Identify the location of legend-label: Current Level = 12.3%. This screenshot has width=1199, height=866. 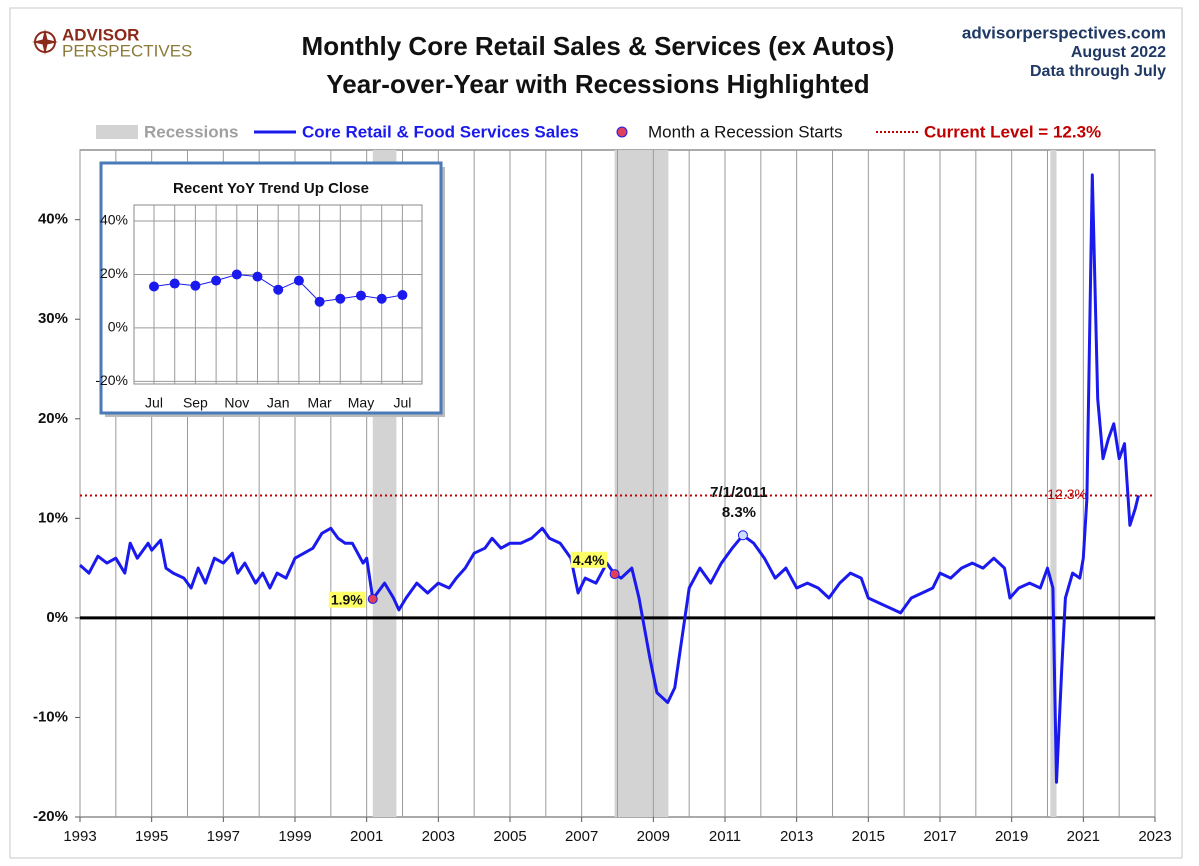
(1012, 131).